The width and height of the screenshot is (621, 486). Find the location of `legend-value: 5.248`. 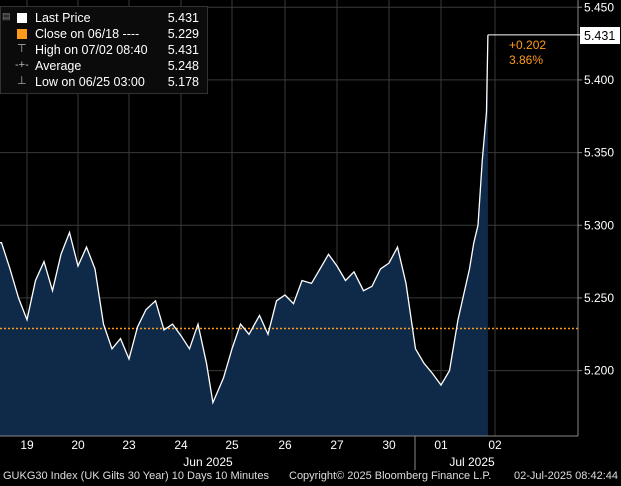

legend-value: 5.248 is located at coordinates (183, 66).